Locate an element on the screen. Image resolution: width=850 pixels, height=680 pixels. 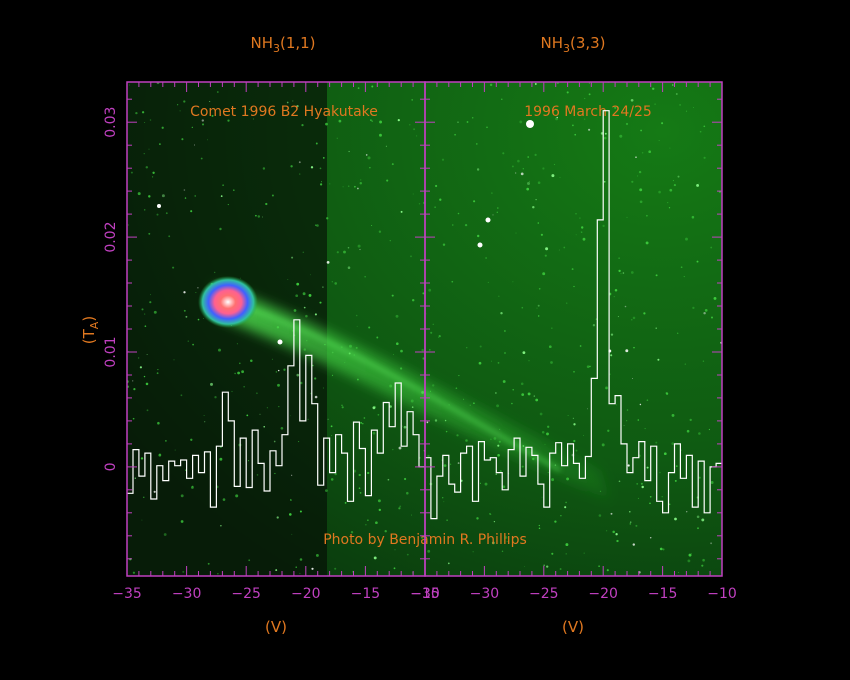
y-tick-label: 0.01 is located at coordinates (111, 351).